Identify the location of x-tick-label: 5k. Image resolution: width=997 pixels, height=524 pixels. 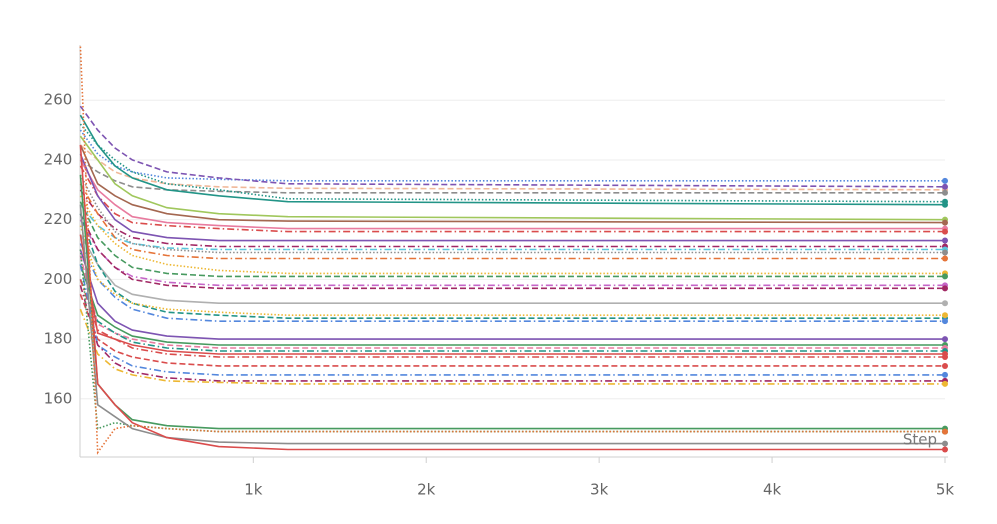
(945, 490).